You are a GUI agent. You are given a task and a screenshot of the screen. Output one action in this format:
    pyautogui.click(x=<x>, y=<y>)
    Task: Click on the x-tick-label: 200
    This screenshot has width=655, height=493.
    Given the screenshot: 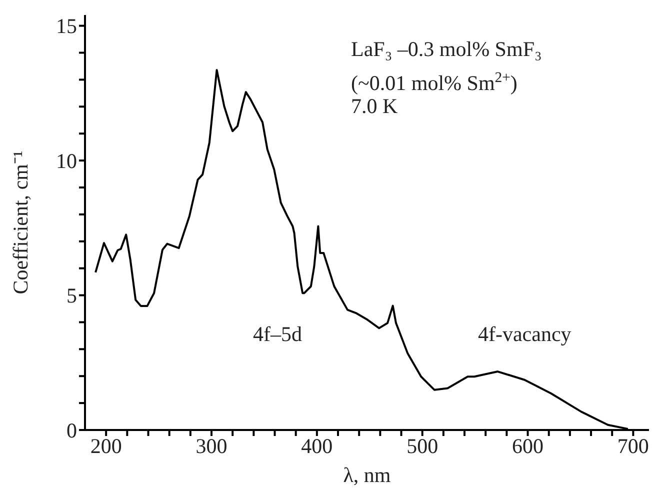 What is the action you would take?
    pyautogui.click(x=106, y=446)
    